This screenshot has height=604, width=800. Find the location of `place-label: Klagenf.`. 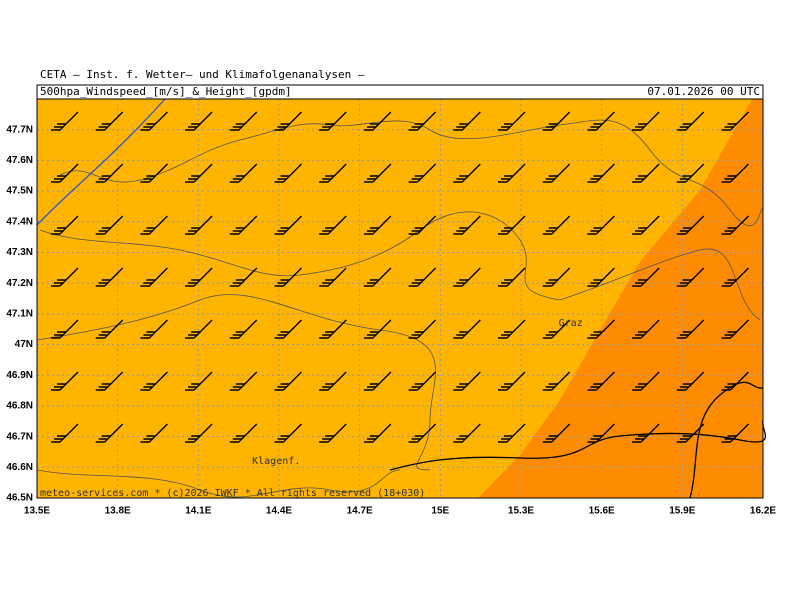

place-label: Klagenf. is located at coordinates (276, 461).